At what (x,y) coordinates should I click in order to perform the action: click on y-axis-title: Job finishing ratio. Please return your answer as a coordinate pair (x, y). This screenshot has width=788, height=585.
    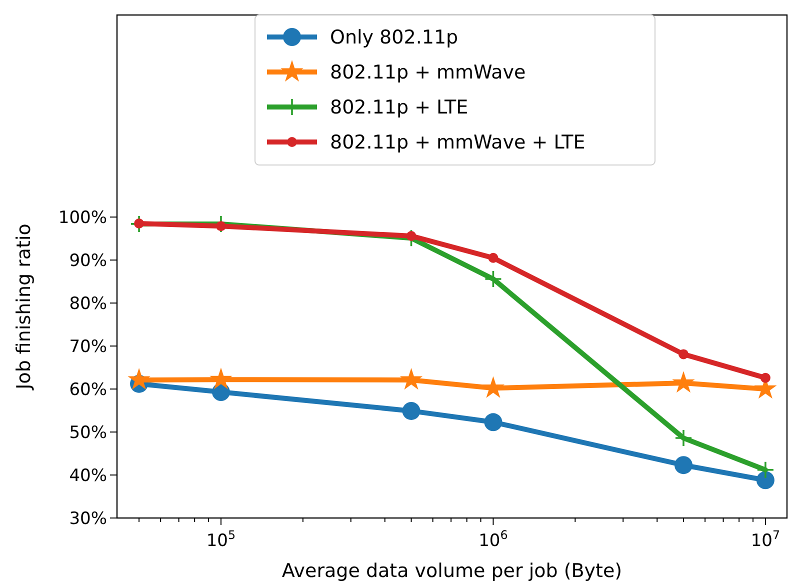
    Looking at the image, I should click on (24, 307).